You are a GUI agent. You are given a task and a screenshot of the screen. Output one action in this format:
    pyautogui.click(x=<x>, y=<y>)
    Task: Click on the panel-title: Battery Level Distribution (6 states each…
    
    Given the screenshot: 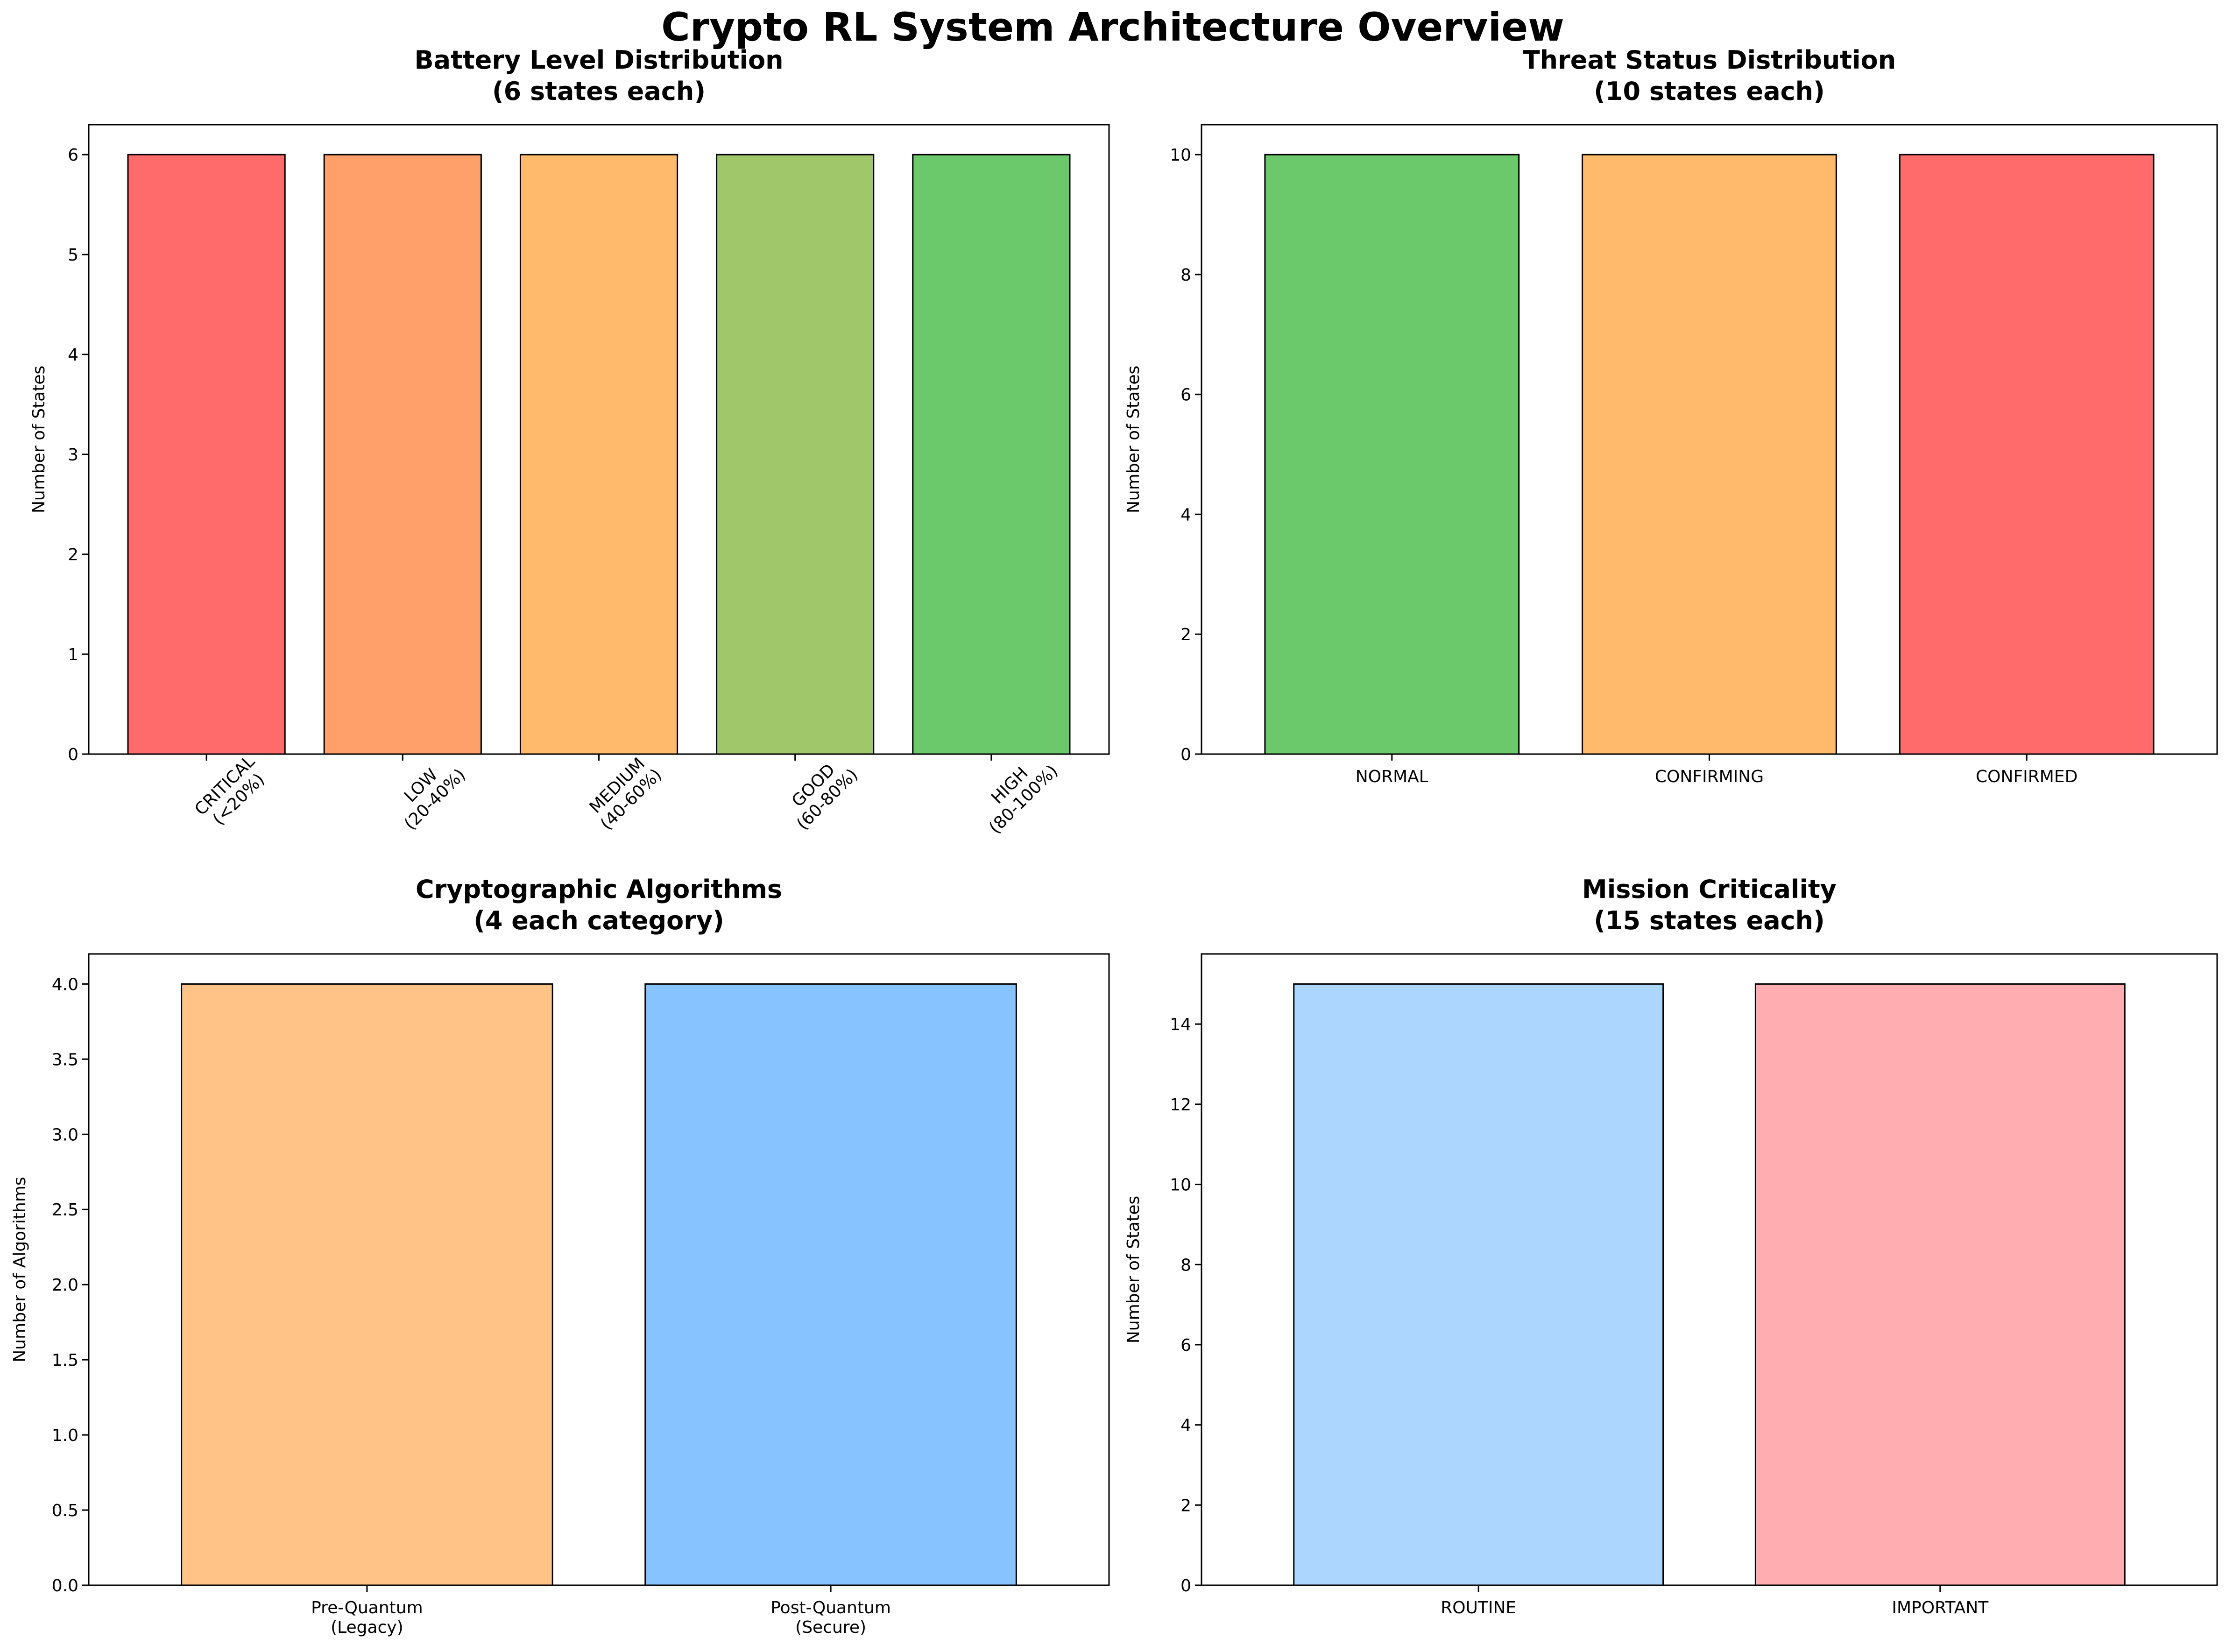 What is the action you would take?
    pyautogui.click(x=598, y=75)
    